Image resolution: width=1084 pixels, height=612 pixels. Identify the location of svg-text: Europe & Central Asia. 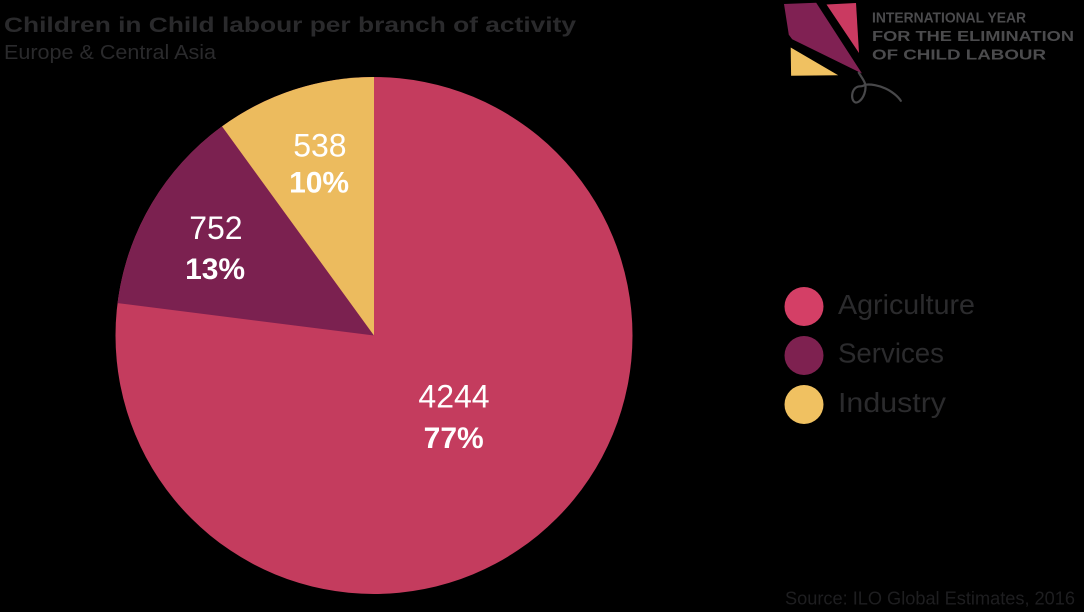
(110, 53).